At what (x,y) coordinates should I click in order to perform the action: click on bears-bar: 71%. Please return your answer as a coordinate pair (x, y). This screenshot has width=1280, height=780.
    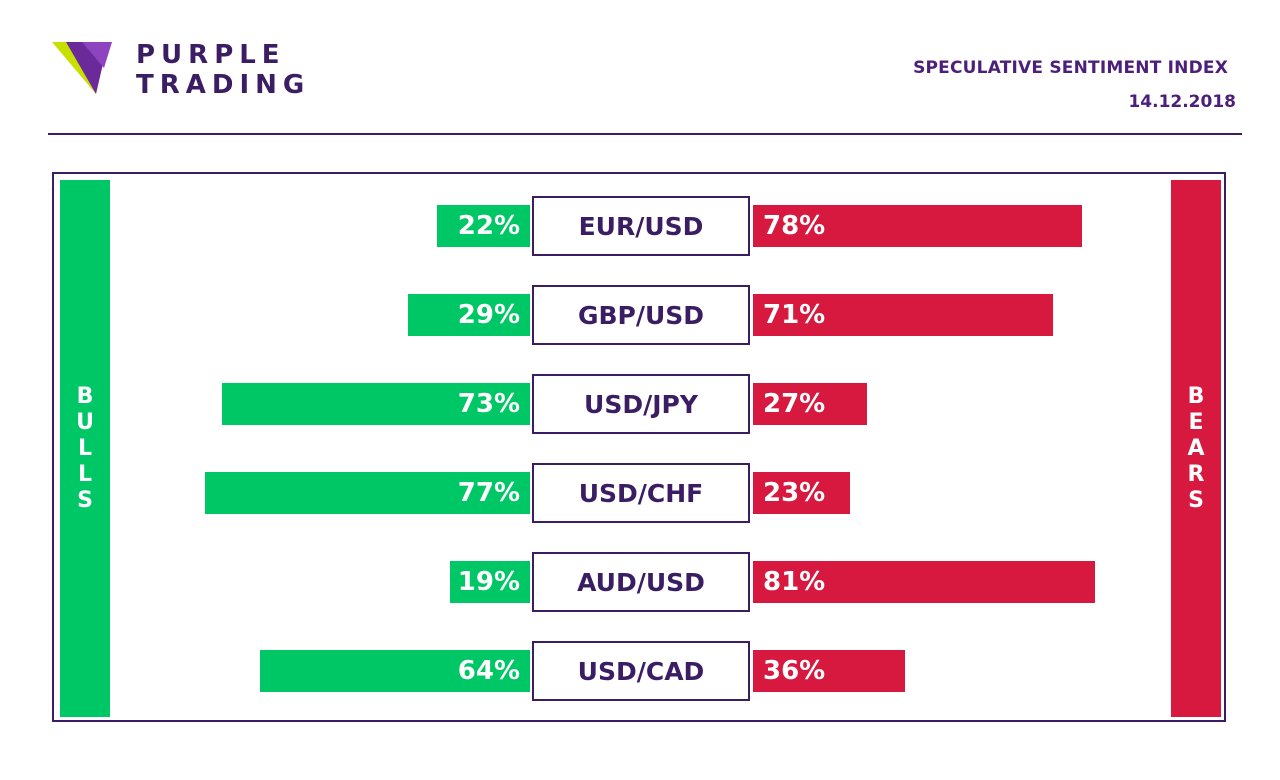
    Looking at the image, I should click on (903, 315).